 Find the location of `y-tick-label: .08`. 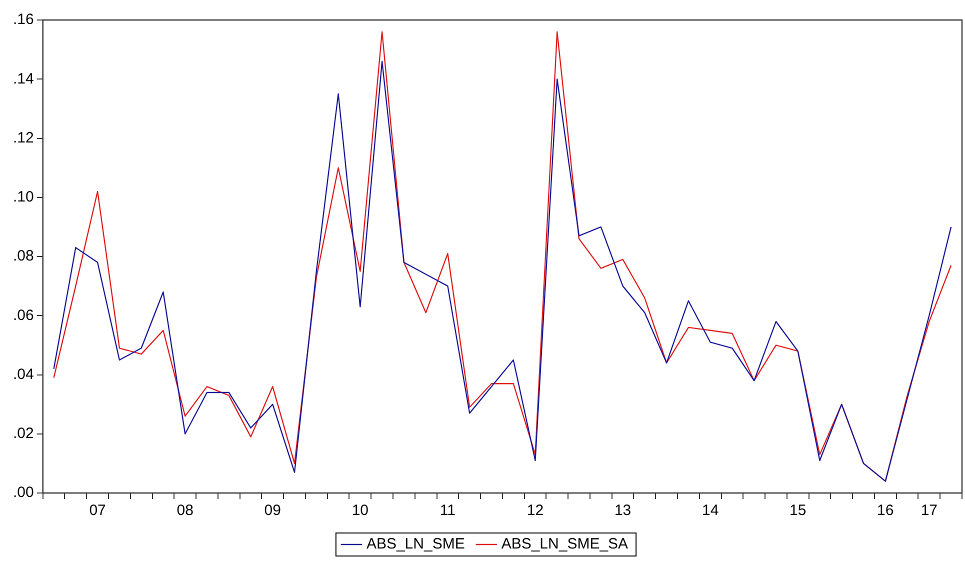

y-tick-label: .08 is located at coordinates (23, 256).